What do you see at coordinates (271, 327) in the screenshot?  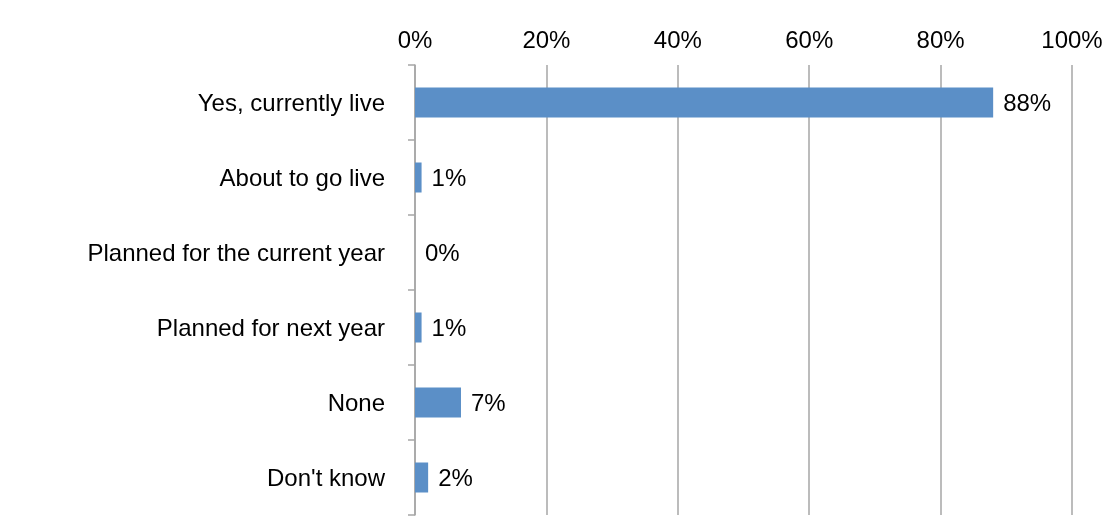 I see `y-tick-label: Planned for next year` at bounding box center [271, 327].